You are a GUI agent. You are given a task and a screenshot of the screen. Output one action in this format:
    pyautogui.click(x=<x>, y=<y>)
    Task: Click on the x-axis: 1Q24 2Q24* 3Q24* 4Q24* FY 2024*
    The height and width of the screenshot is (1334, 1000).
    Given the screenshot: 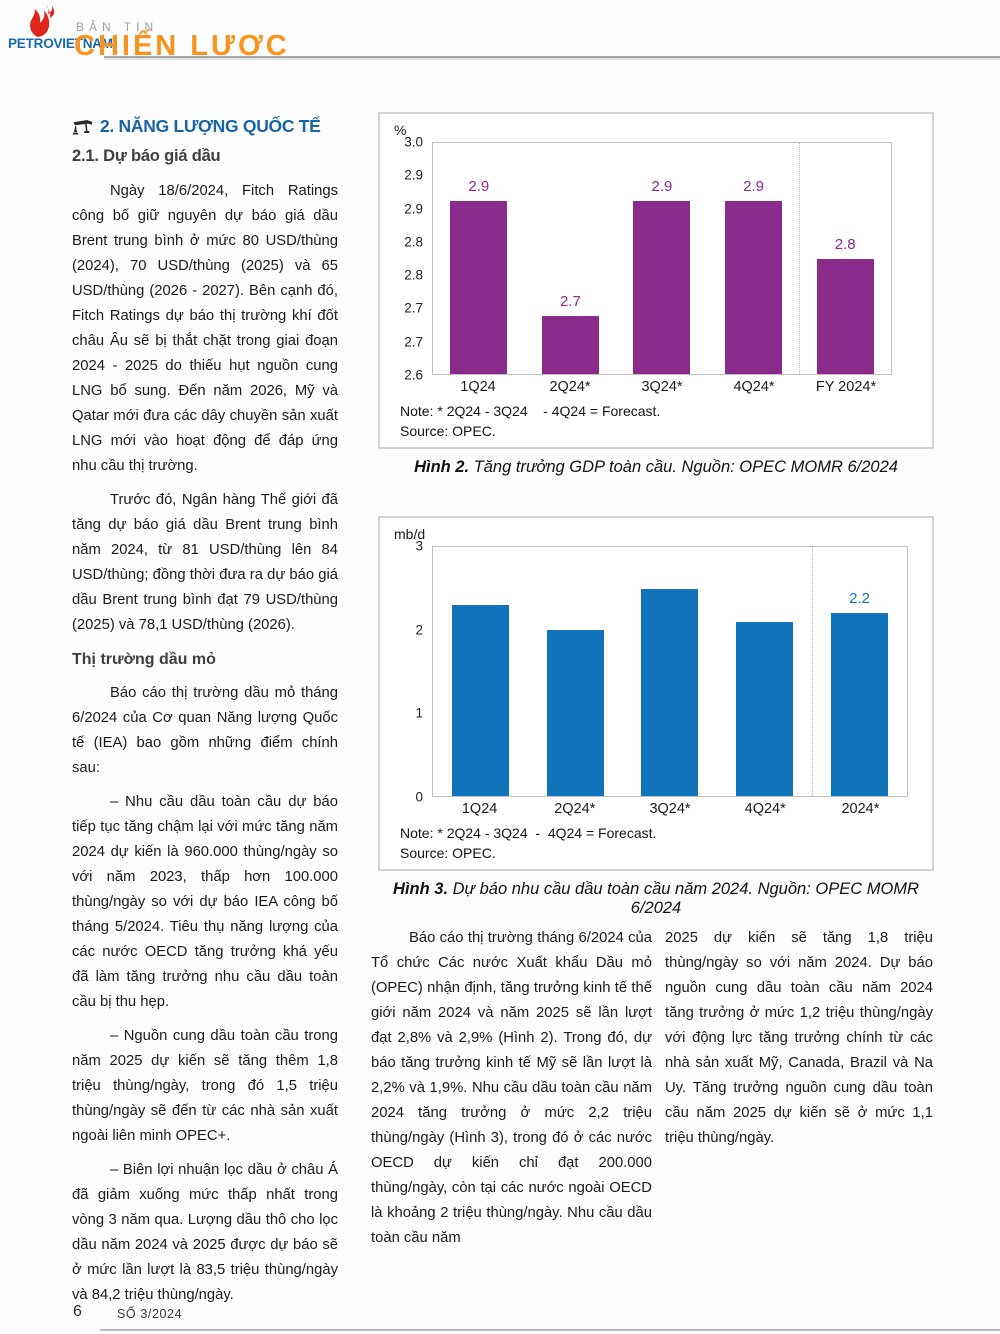 What is the action you would take?
    pyautogui.click(x=662, y=390)
    